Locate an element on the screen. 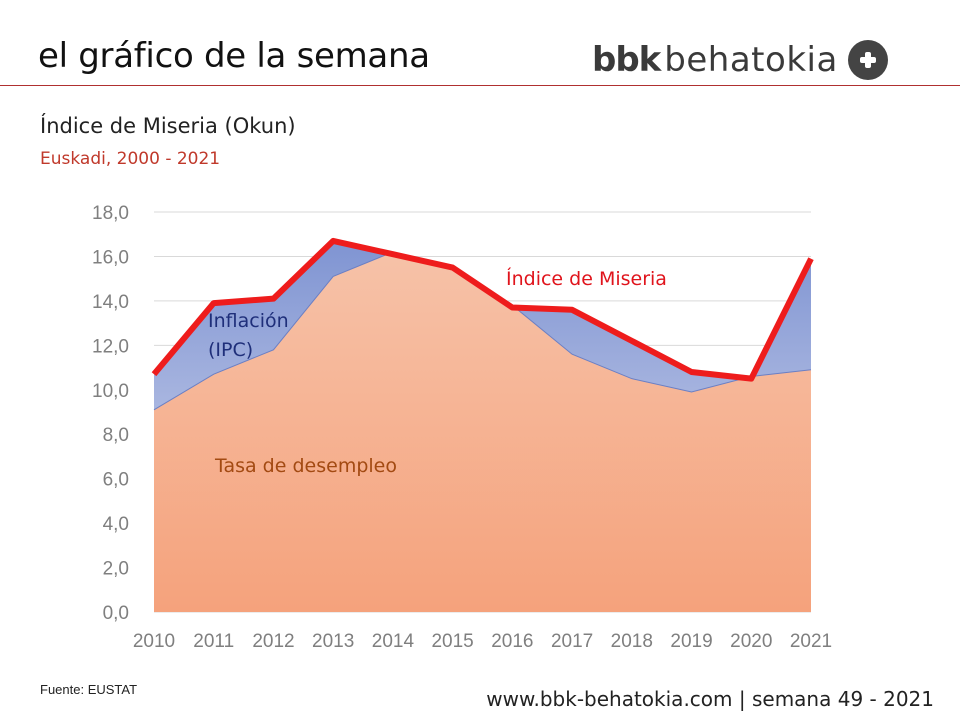 The width and height of the screenshot is (960, 720). brand-logo: bbk behatokia is located at coordinates (740, 60).